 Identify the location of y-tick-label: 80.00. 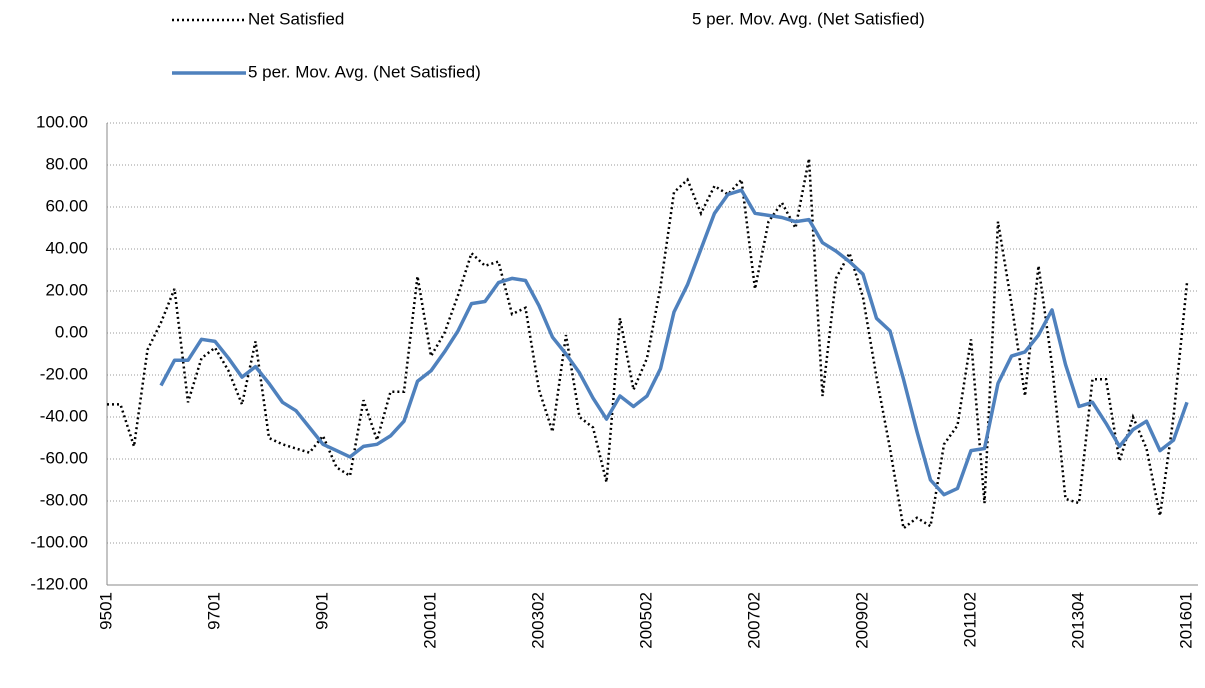
(66, 163).